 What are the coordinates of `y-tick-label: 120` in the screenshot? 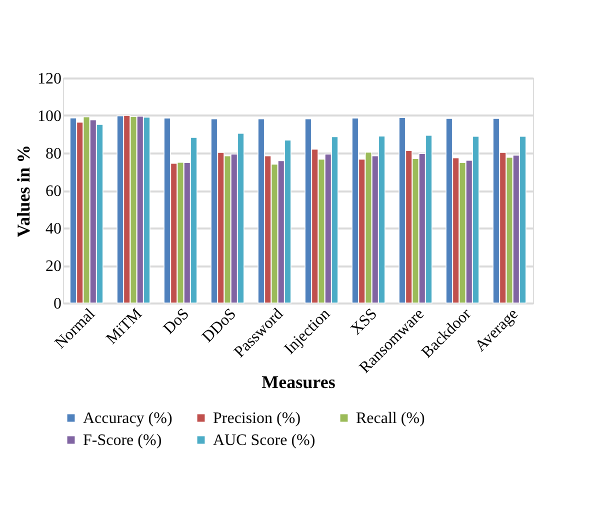 It's located at (50, 79).